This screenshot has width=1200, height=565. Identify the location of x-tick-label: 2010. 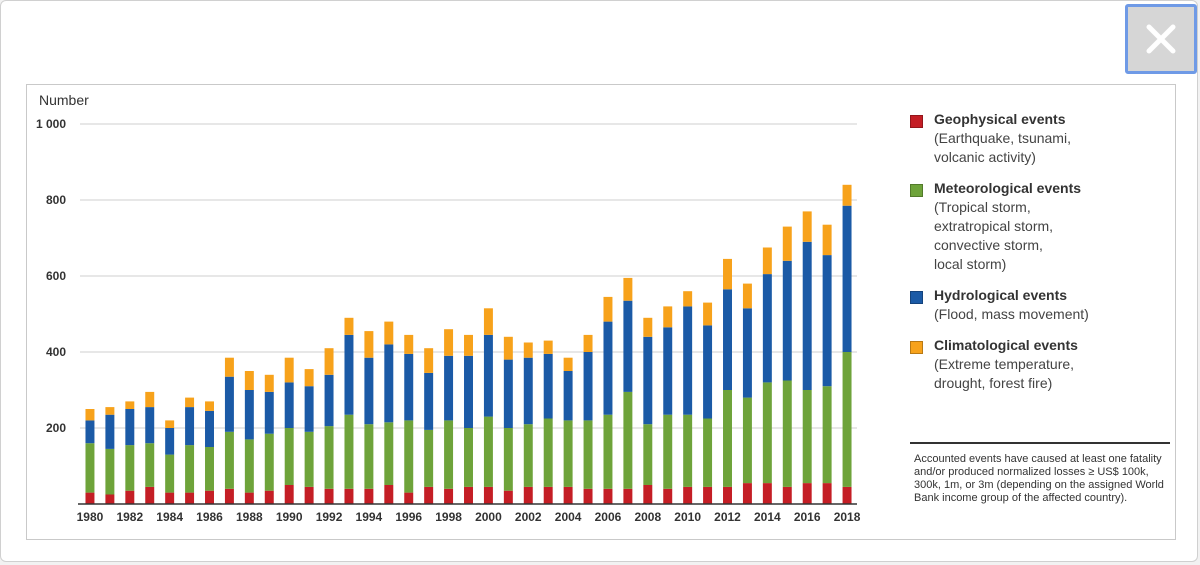
(687, 517).